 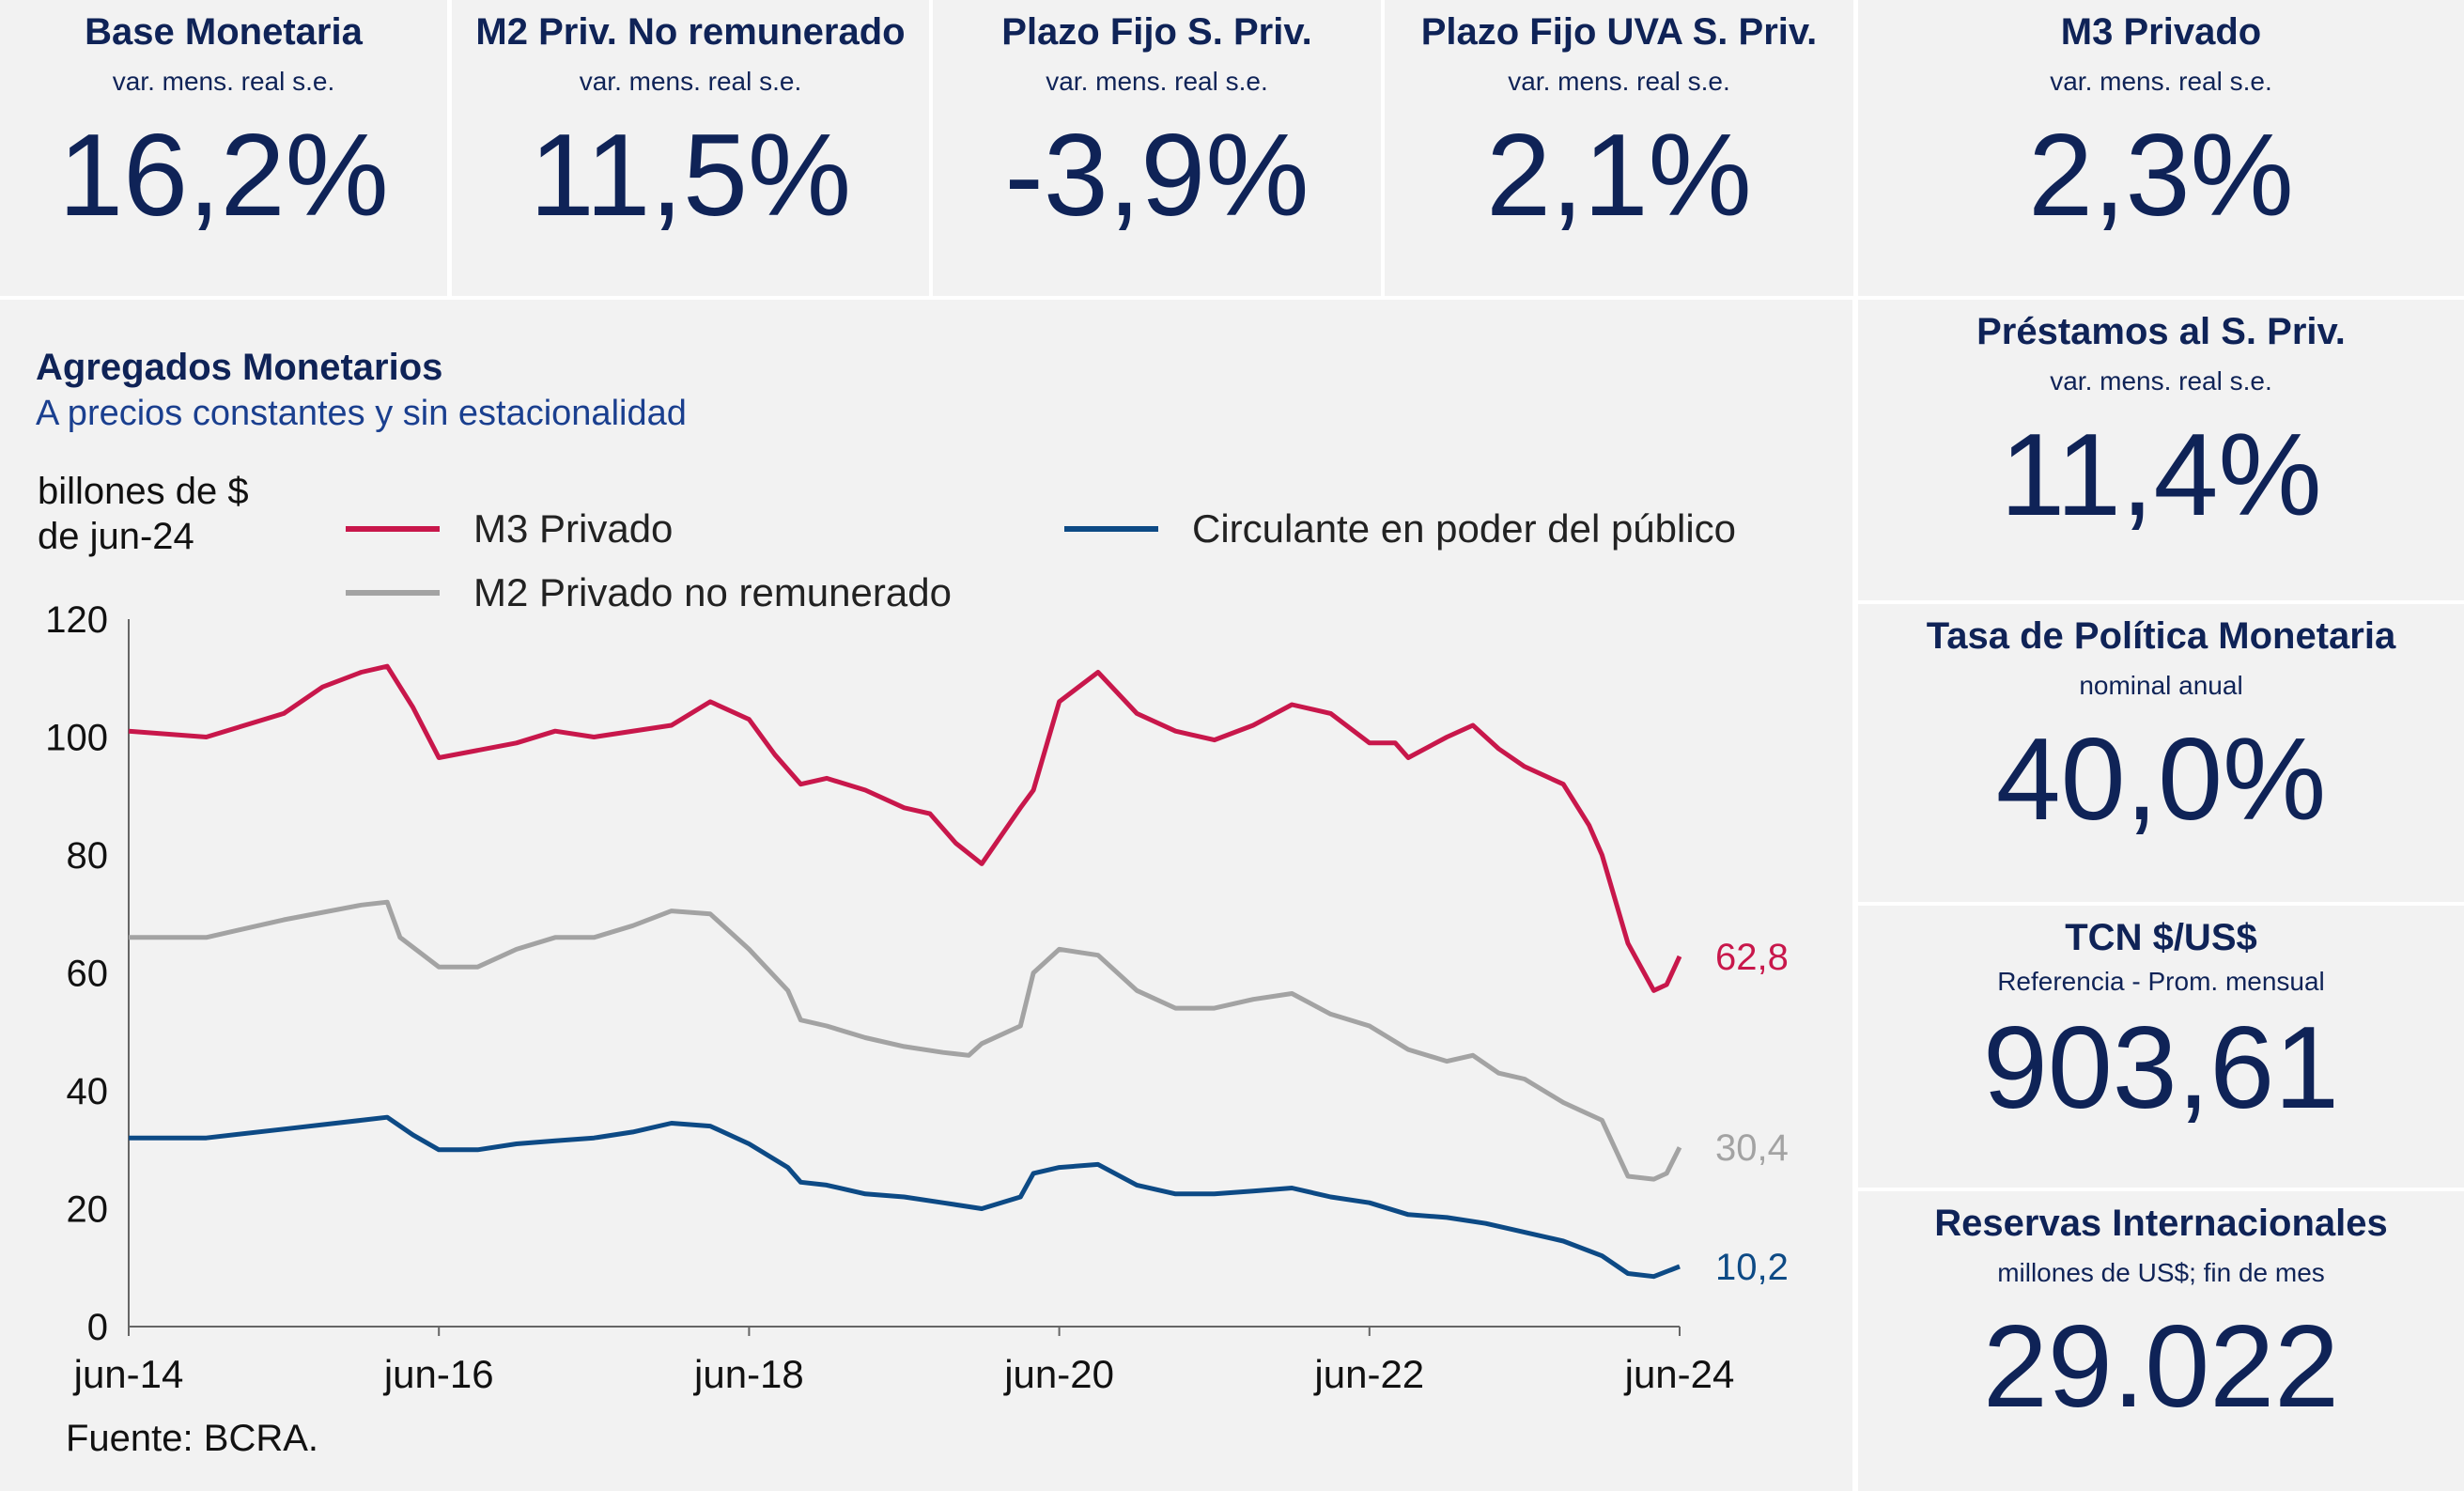 I want to click on y-axis-label: billones de $ de jun-24, so click(x=143, y=514).